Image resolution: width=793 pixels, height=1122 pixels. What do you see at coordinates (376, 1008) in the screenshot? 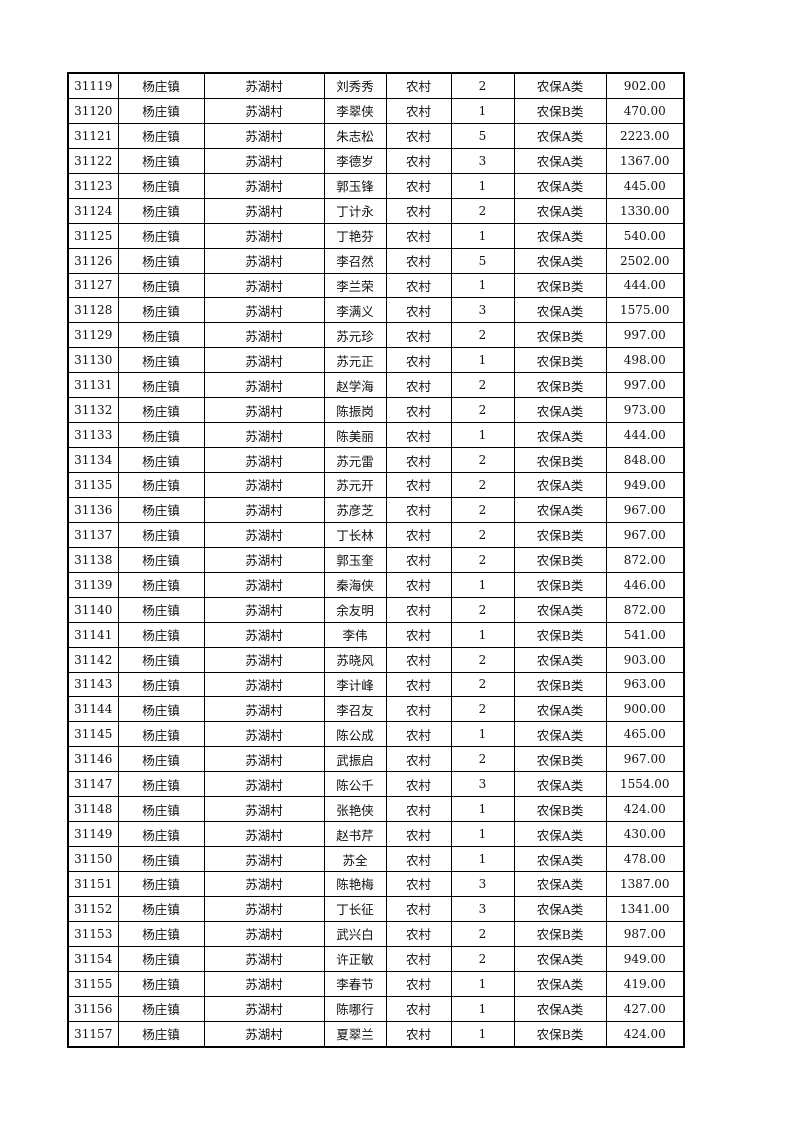
I see `table-row: 31156 杨庄镇 苏湖村 陈哪行 农村 1 农保A类 427.00` at bounding box center [376, 1008].